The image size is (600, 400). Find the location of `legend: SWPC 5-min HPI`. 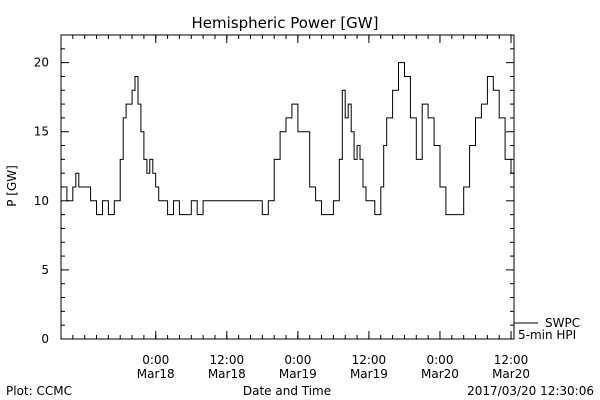

legend: SWPC 5-min HPI is located at coordinates (547, 329).